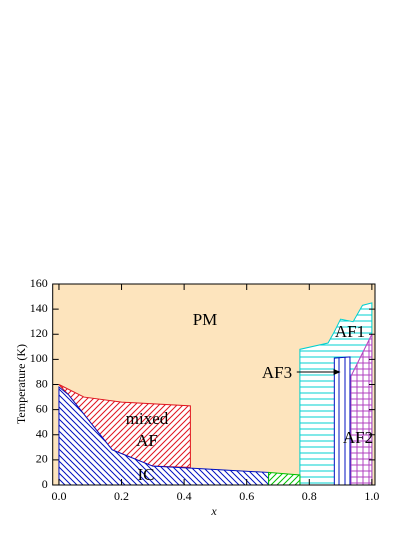 Image resolution: width=415 pixels, height=537 pixels. I want to click on y-tick-label: 100, so click(39, 358).